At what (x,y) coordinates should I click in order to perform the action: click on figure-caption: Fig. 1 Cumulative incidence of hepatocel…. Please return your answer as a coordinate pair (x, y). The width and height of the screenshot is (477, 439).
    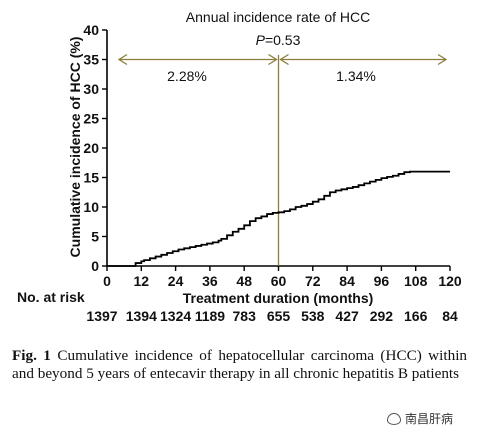
    Looking at the image, I should click on (239, 365).